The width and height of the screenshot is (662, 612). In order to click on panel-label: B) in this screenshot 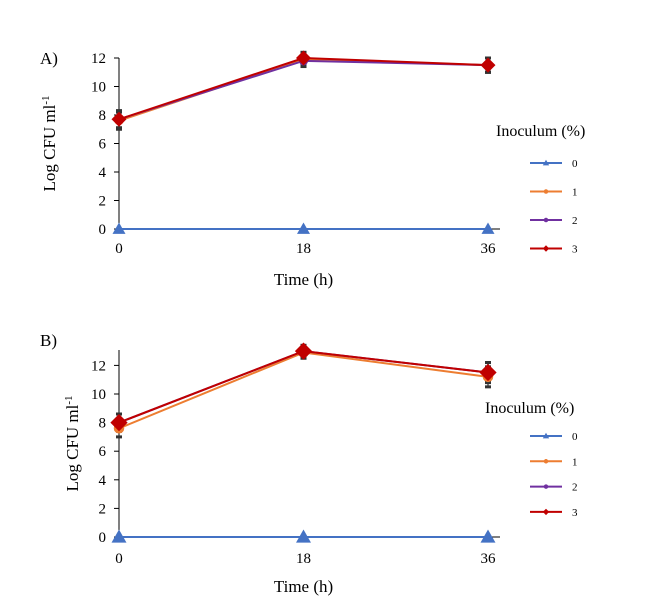, I will do `click(48, 340)`.